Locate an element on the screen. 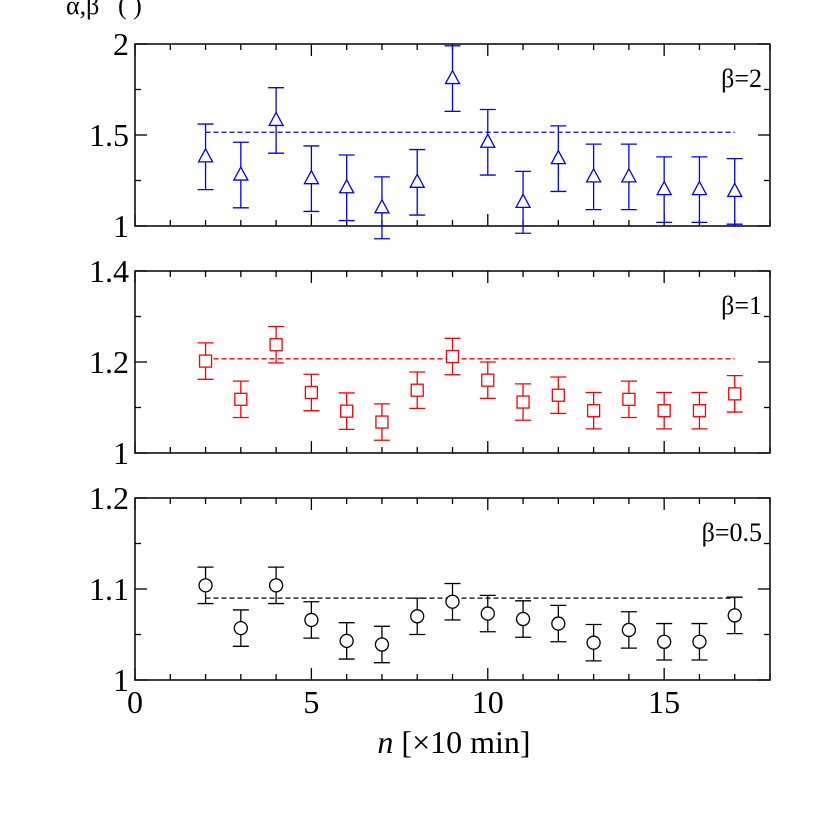 This screenshot has height=814, width=814. y-tick-label: 1.1 is located at coordinates (109, 589).